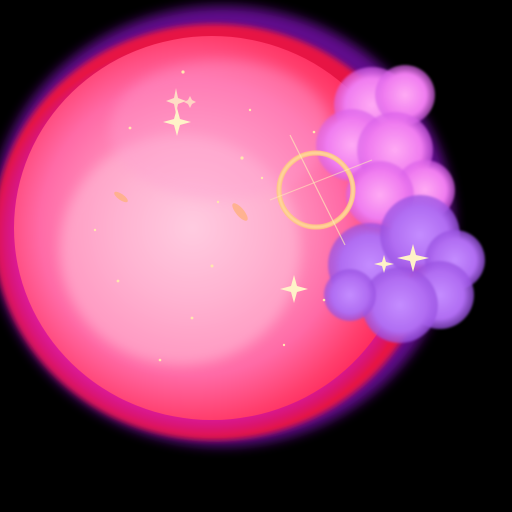  I want to click on purple-cloud, so click(404, 269).